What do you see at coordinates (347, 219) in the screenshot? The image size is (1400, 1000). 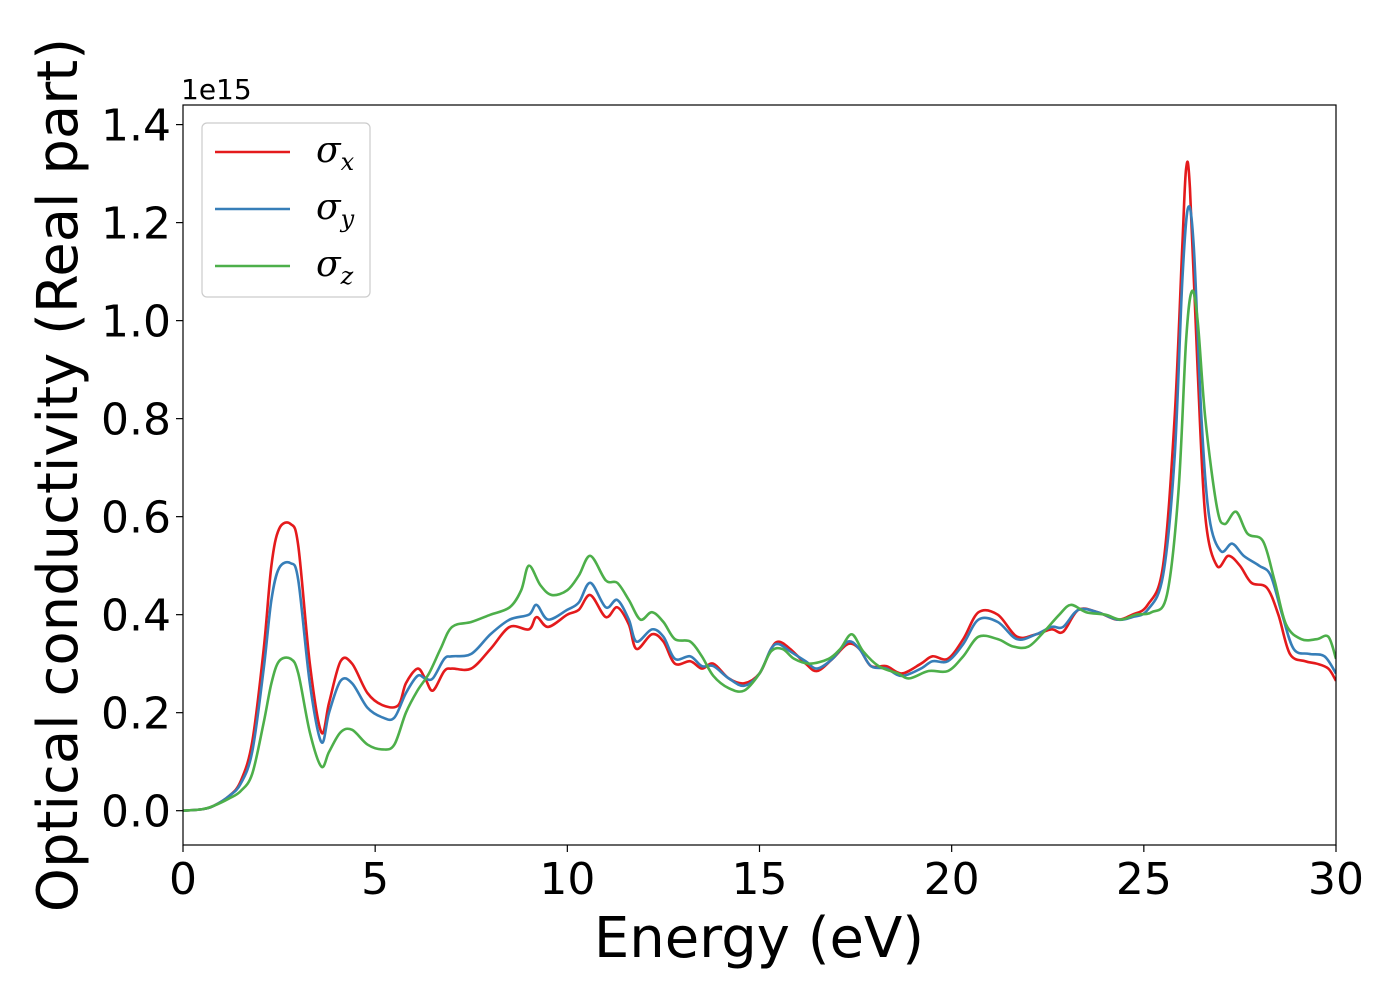 I see `legend-subscript: y` at bounding box center [347, 219].